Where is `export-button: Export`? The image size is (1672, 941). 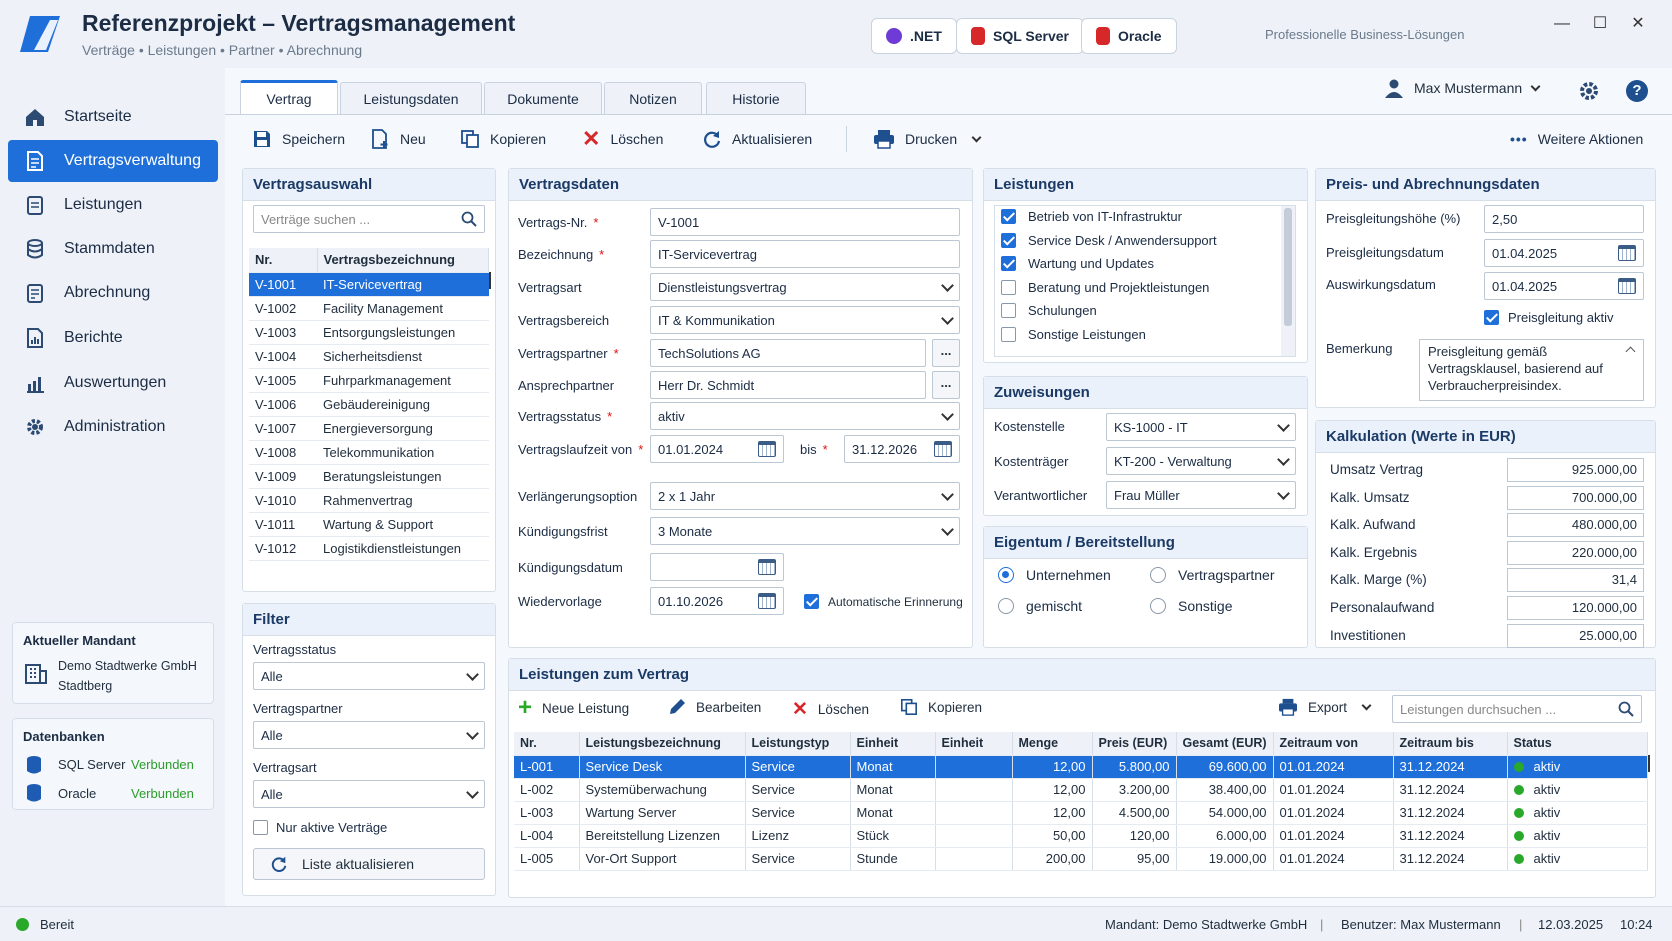 export-button: Export is located at coordinates (1325, 707).